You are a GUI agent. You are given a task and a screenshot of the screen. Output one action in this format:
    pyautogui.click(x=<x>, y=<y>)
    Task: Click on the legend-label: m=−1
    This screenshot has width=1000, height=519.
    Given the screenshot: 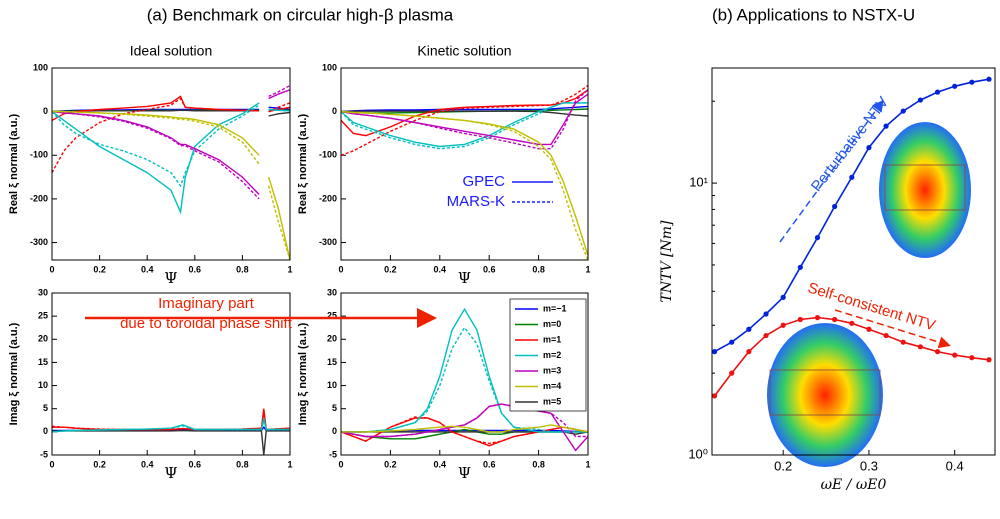 What is the action you would take?
    pyautogui.click(x=555, y=308)
    